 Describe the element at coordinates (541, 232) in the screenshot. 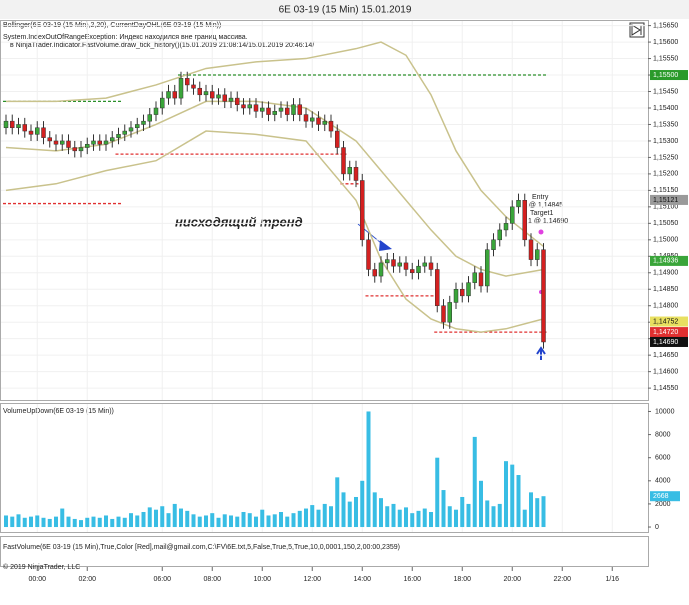

I see `entry-dot` at that location.